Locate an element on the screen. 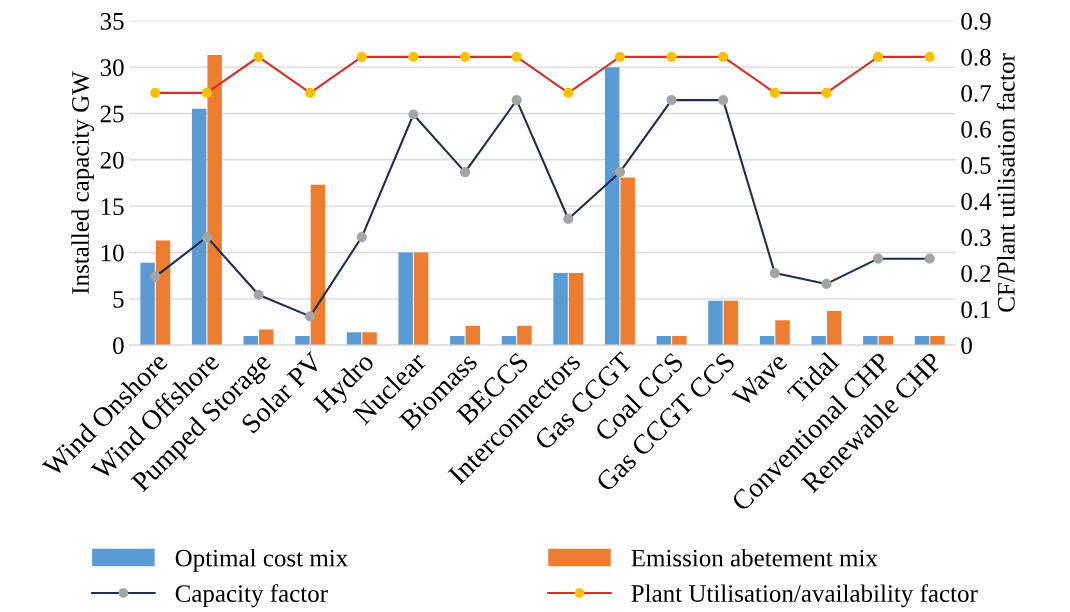  y2-tick-label: 0.4 is located at coordinates (976, 202).